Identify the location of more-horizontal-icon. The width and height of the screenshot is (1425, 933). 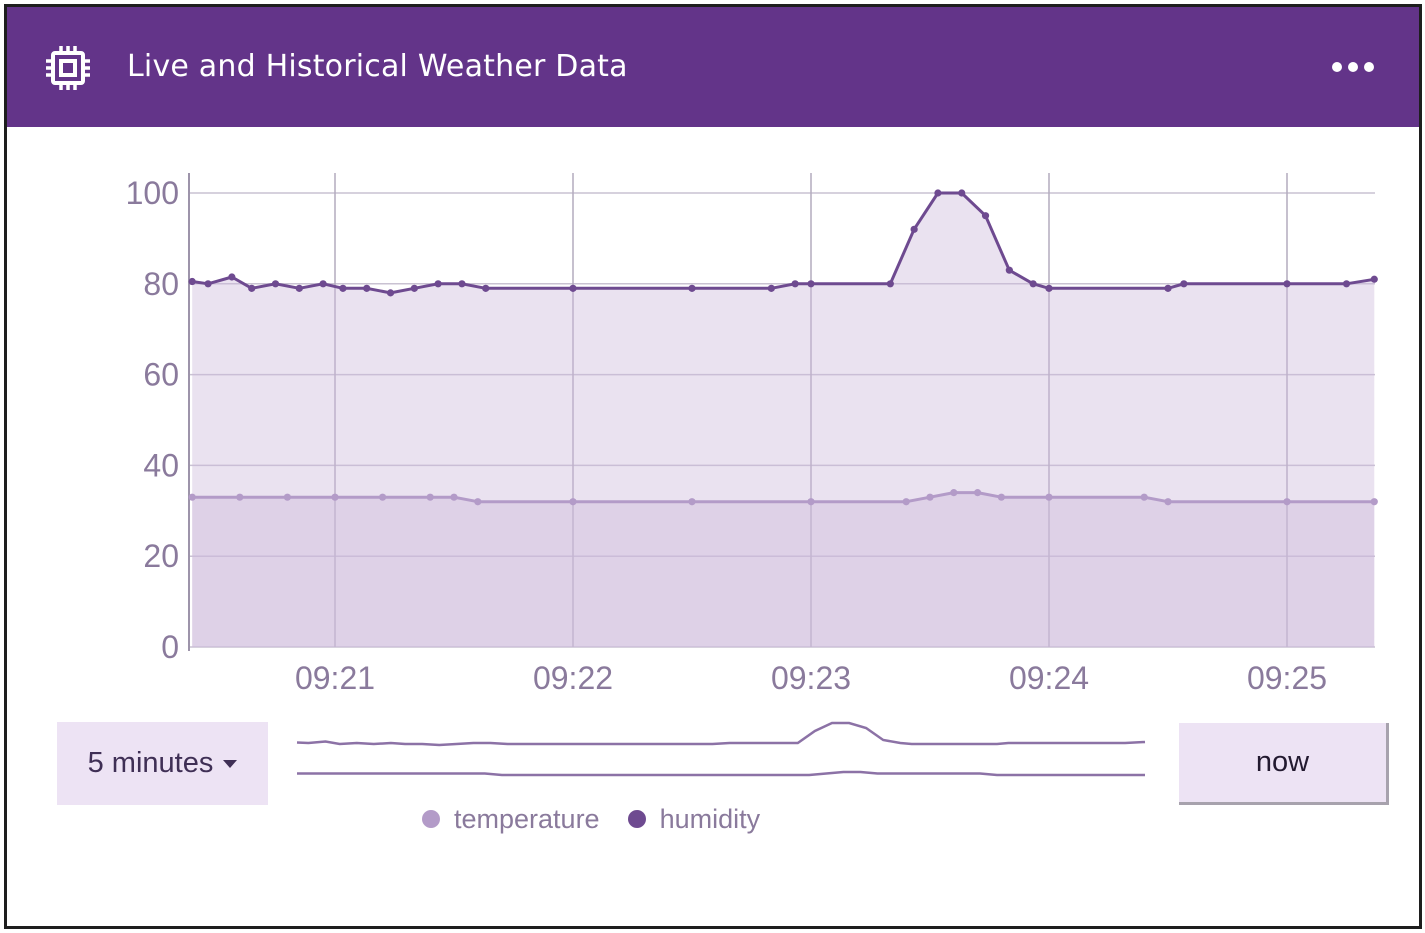
(1353, 67).